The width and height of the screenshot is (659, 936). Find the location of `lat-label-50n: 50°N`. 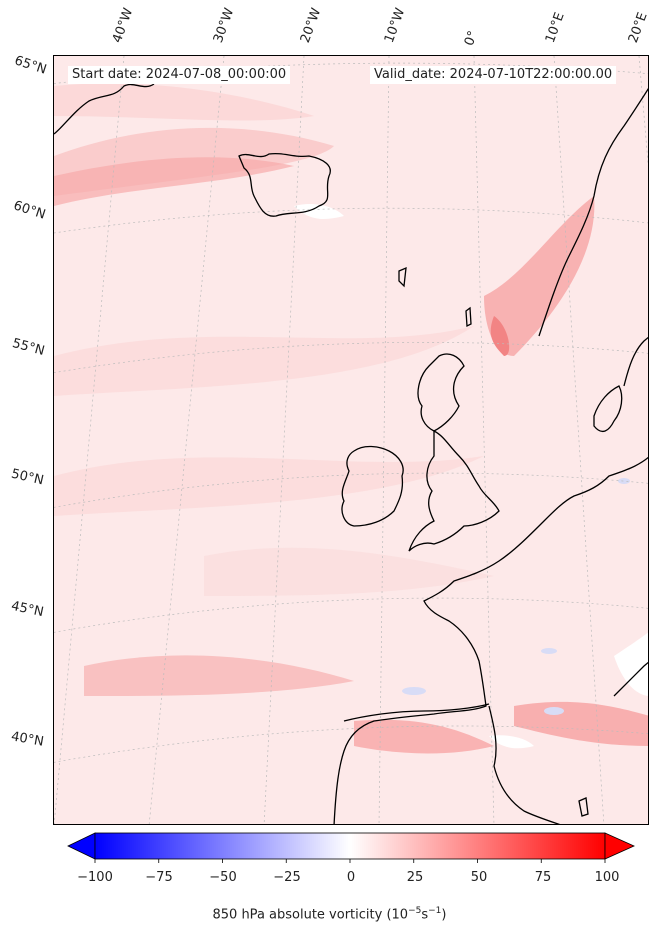

lat-label-50n: 50°N is located at coordinates (27, 477).